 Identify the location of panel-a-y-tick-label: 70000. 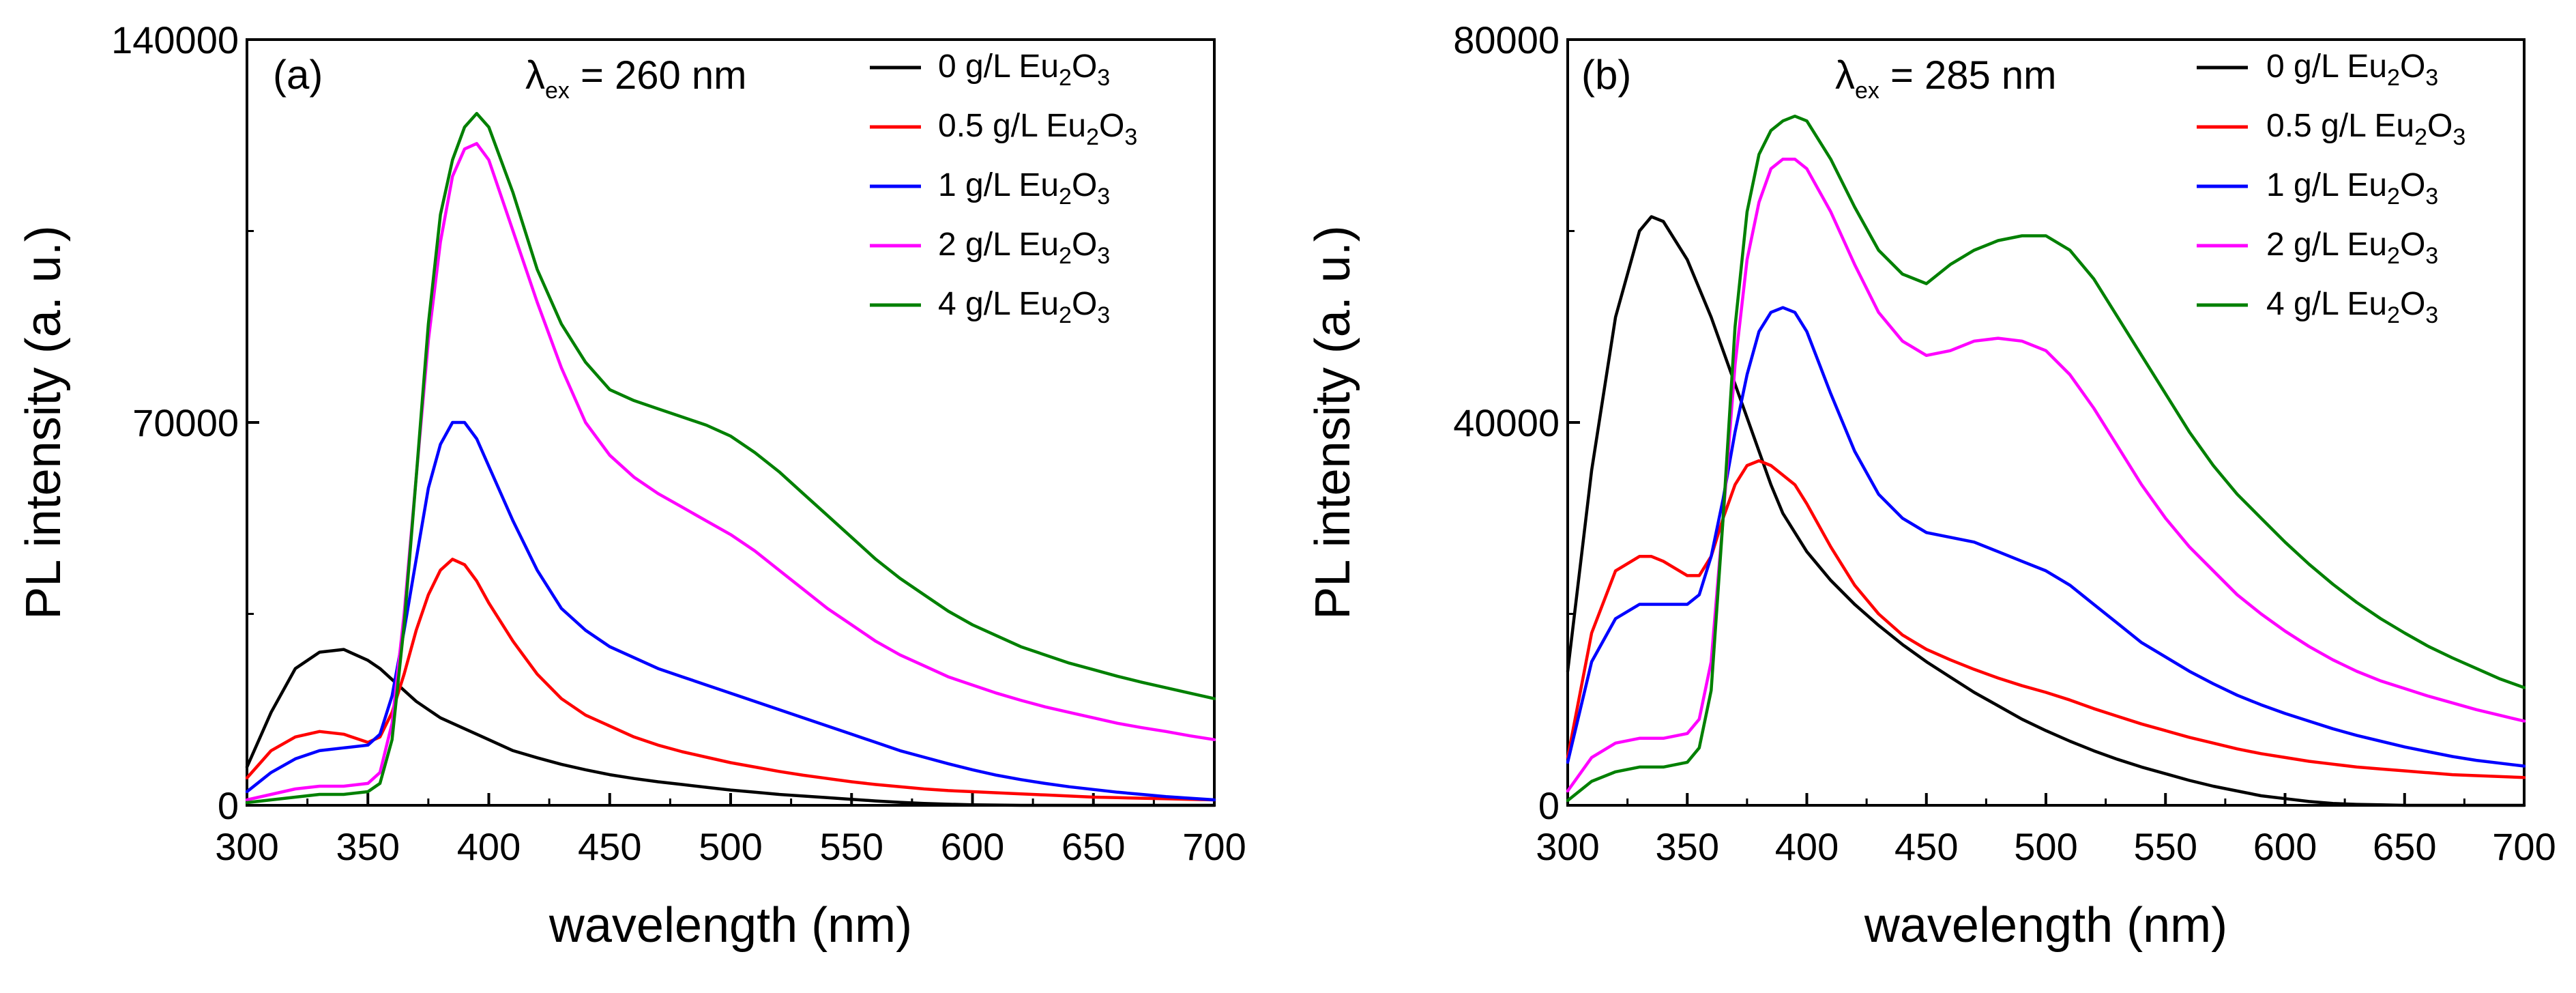
(185, 422).